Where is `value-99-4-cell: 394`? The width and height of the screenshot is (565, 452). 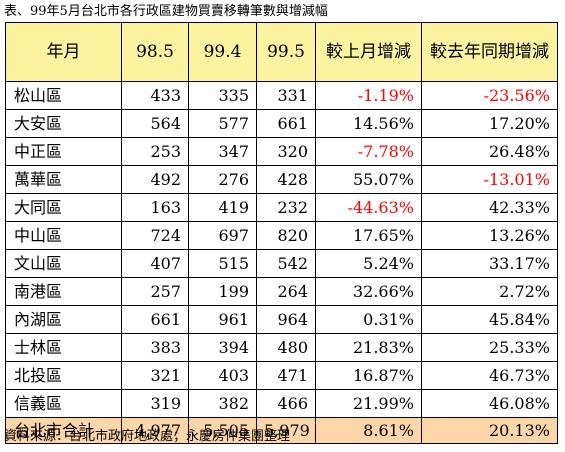
value-99-4-cell: 394 is located at coordinates (222, 347).